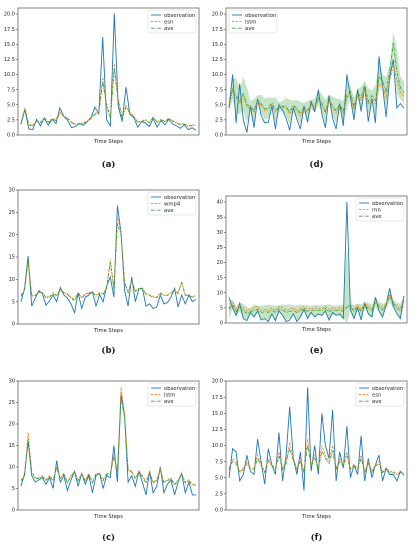 The width and height of the screenshot is (420, 550). Describe the element at coordinates (220, 203) in the screenshot. I see `y-tick-label: 40` at that location.